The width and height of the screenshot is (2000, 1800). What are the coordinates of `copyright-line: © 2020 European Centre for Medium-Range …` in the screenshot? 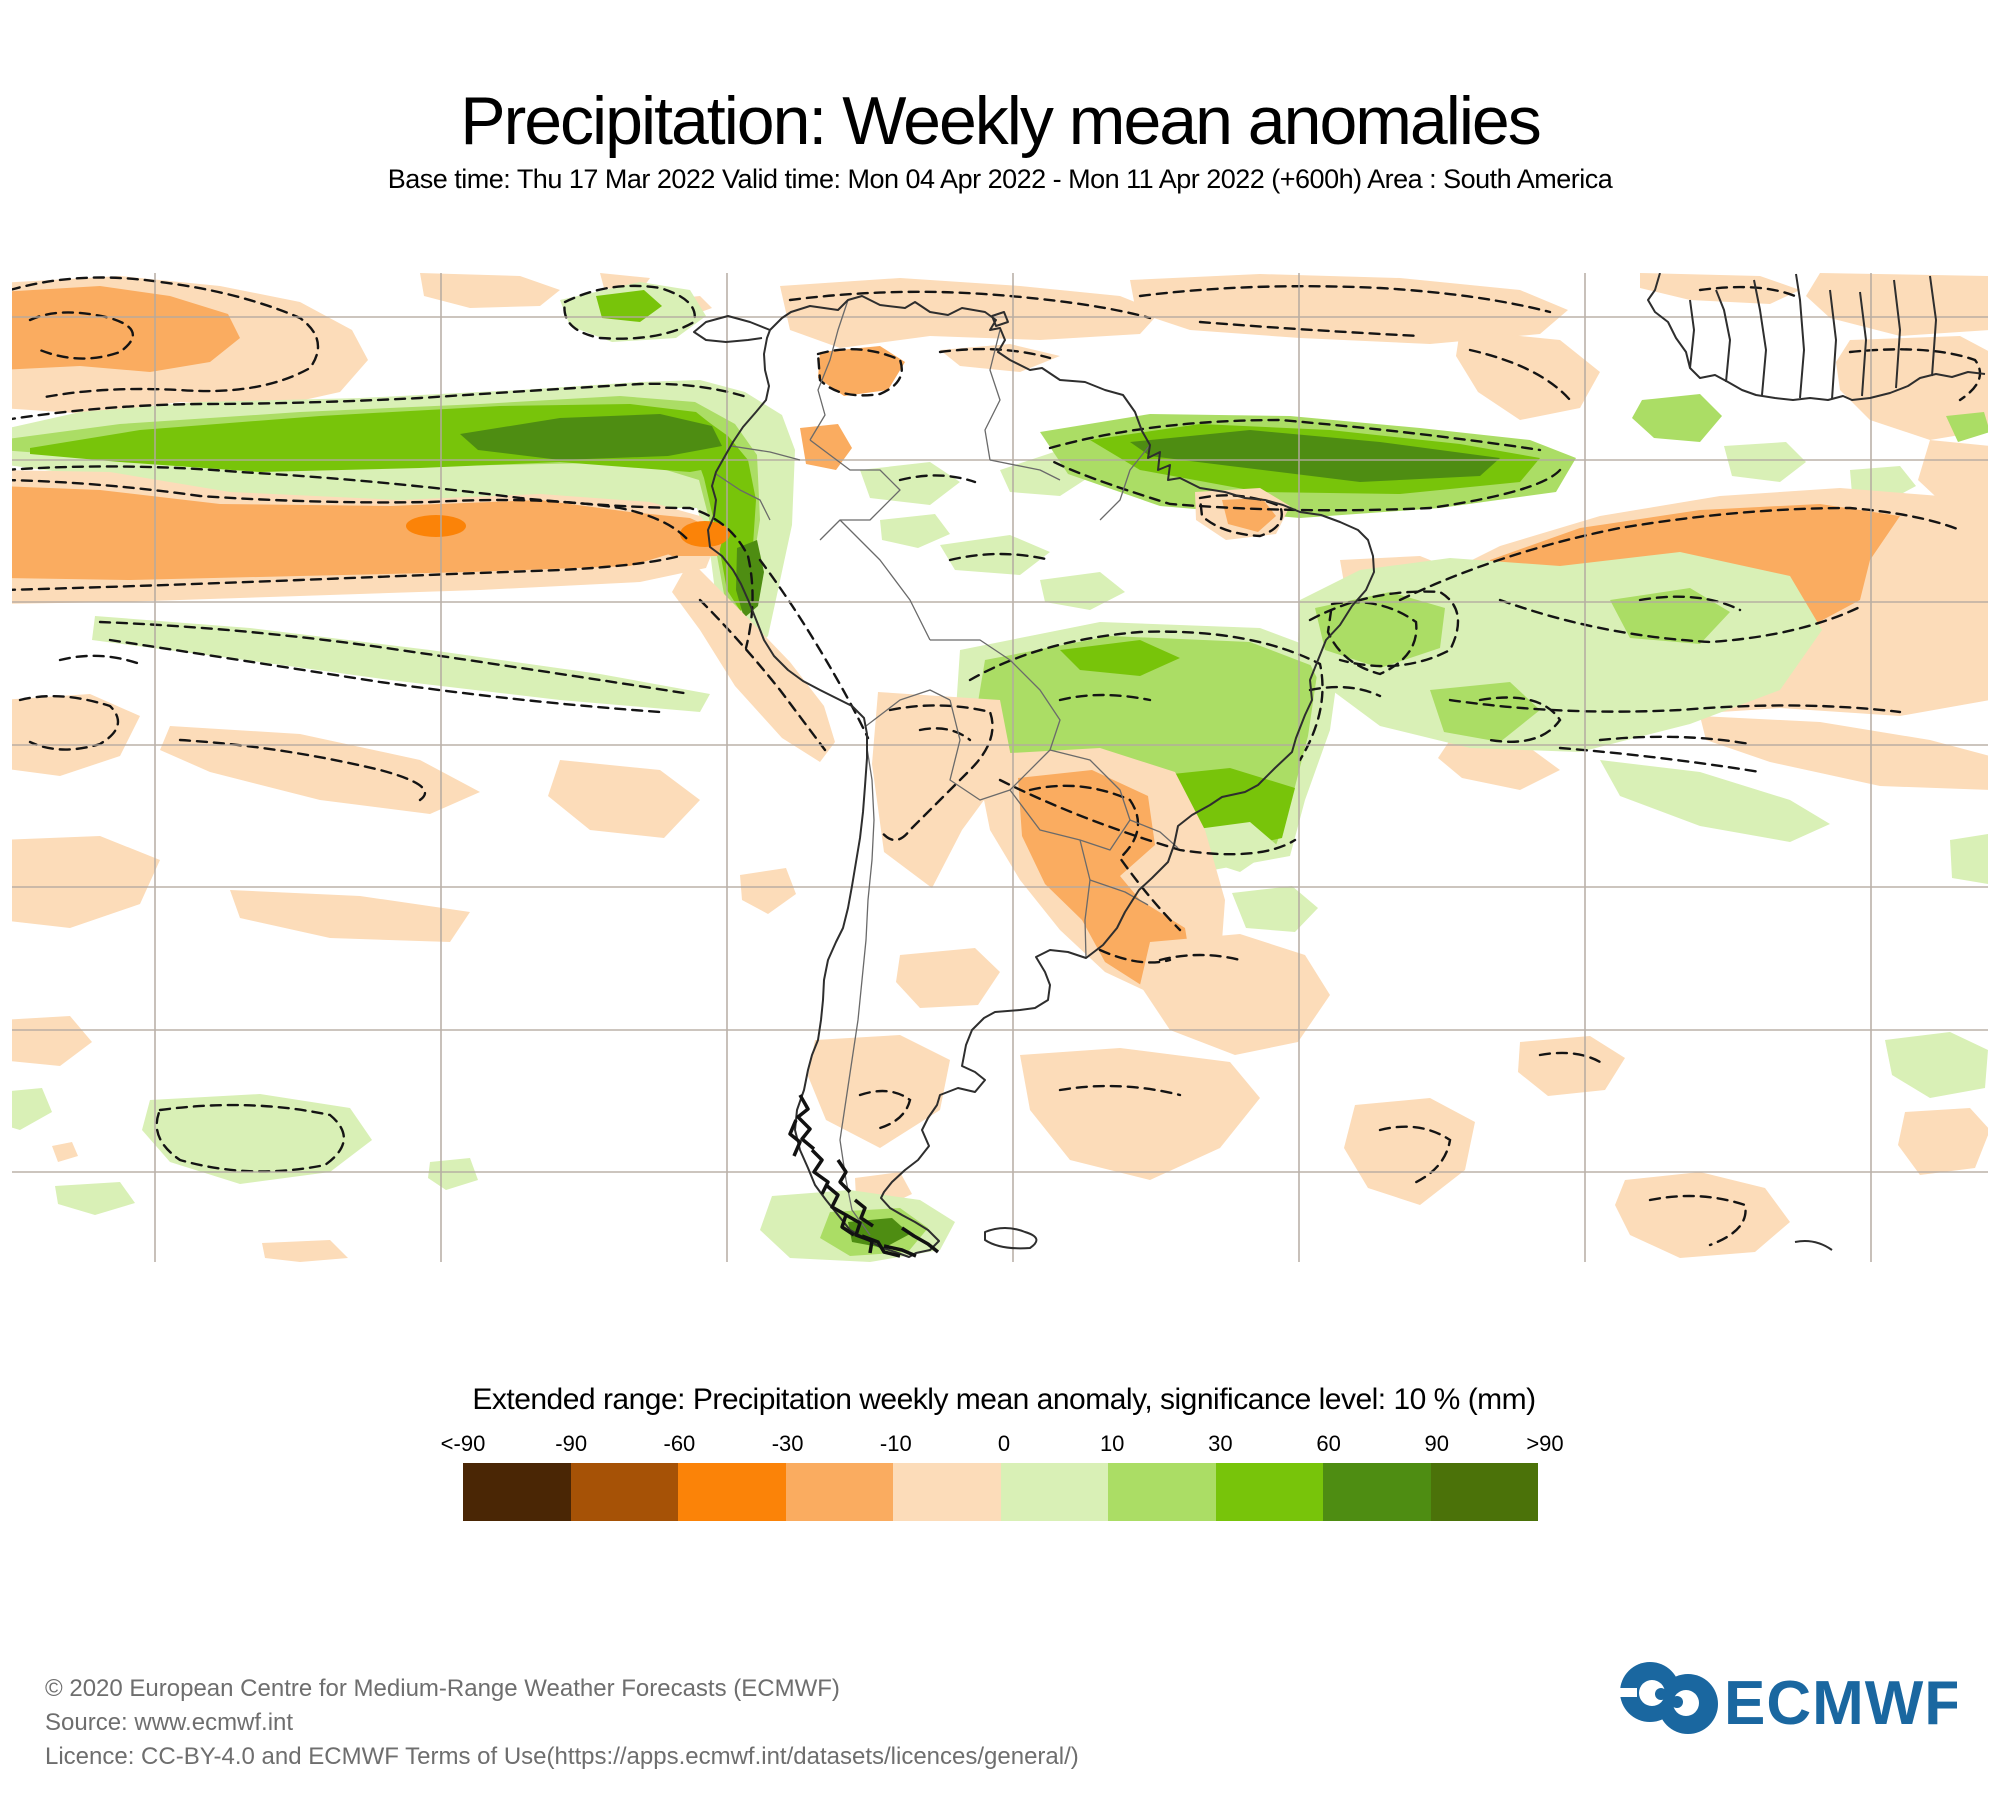 It's located at (442, 1688).